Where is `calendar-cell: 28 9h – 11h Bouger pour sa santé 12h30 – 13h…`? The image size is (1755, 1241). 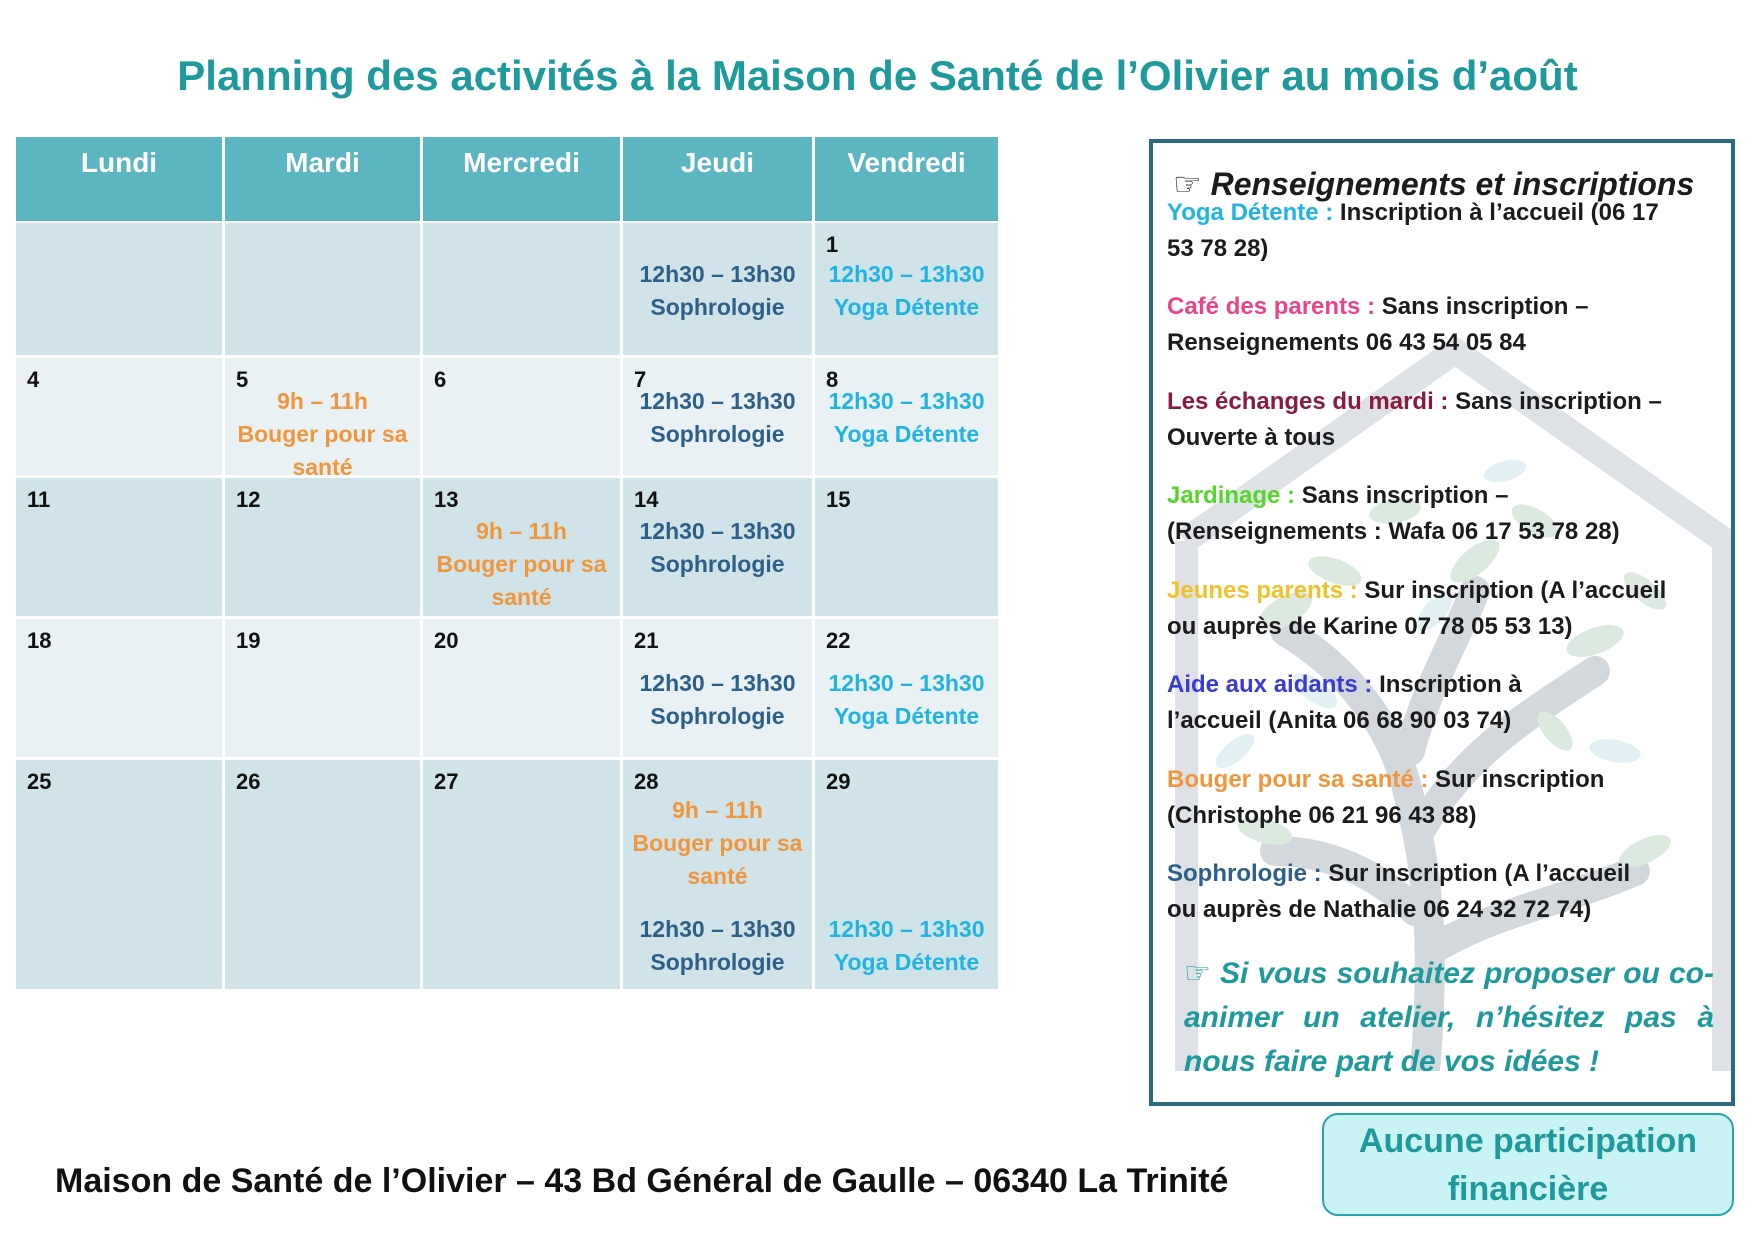
calendar-cell: 28 9h – 11h Bouger pour sa santé 12h30 – 13h… is located at coordinates (719, 876).